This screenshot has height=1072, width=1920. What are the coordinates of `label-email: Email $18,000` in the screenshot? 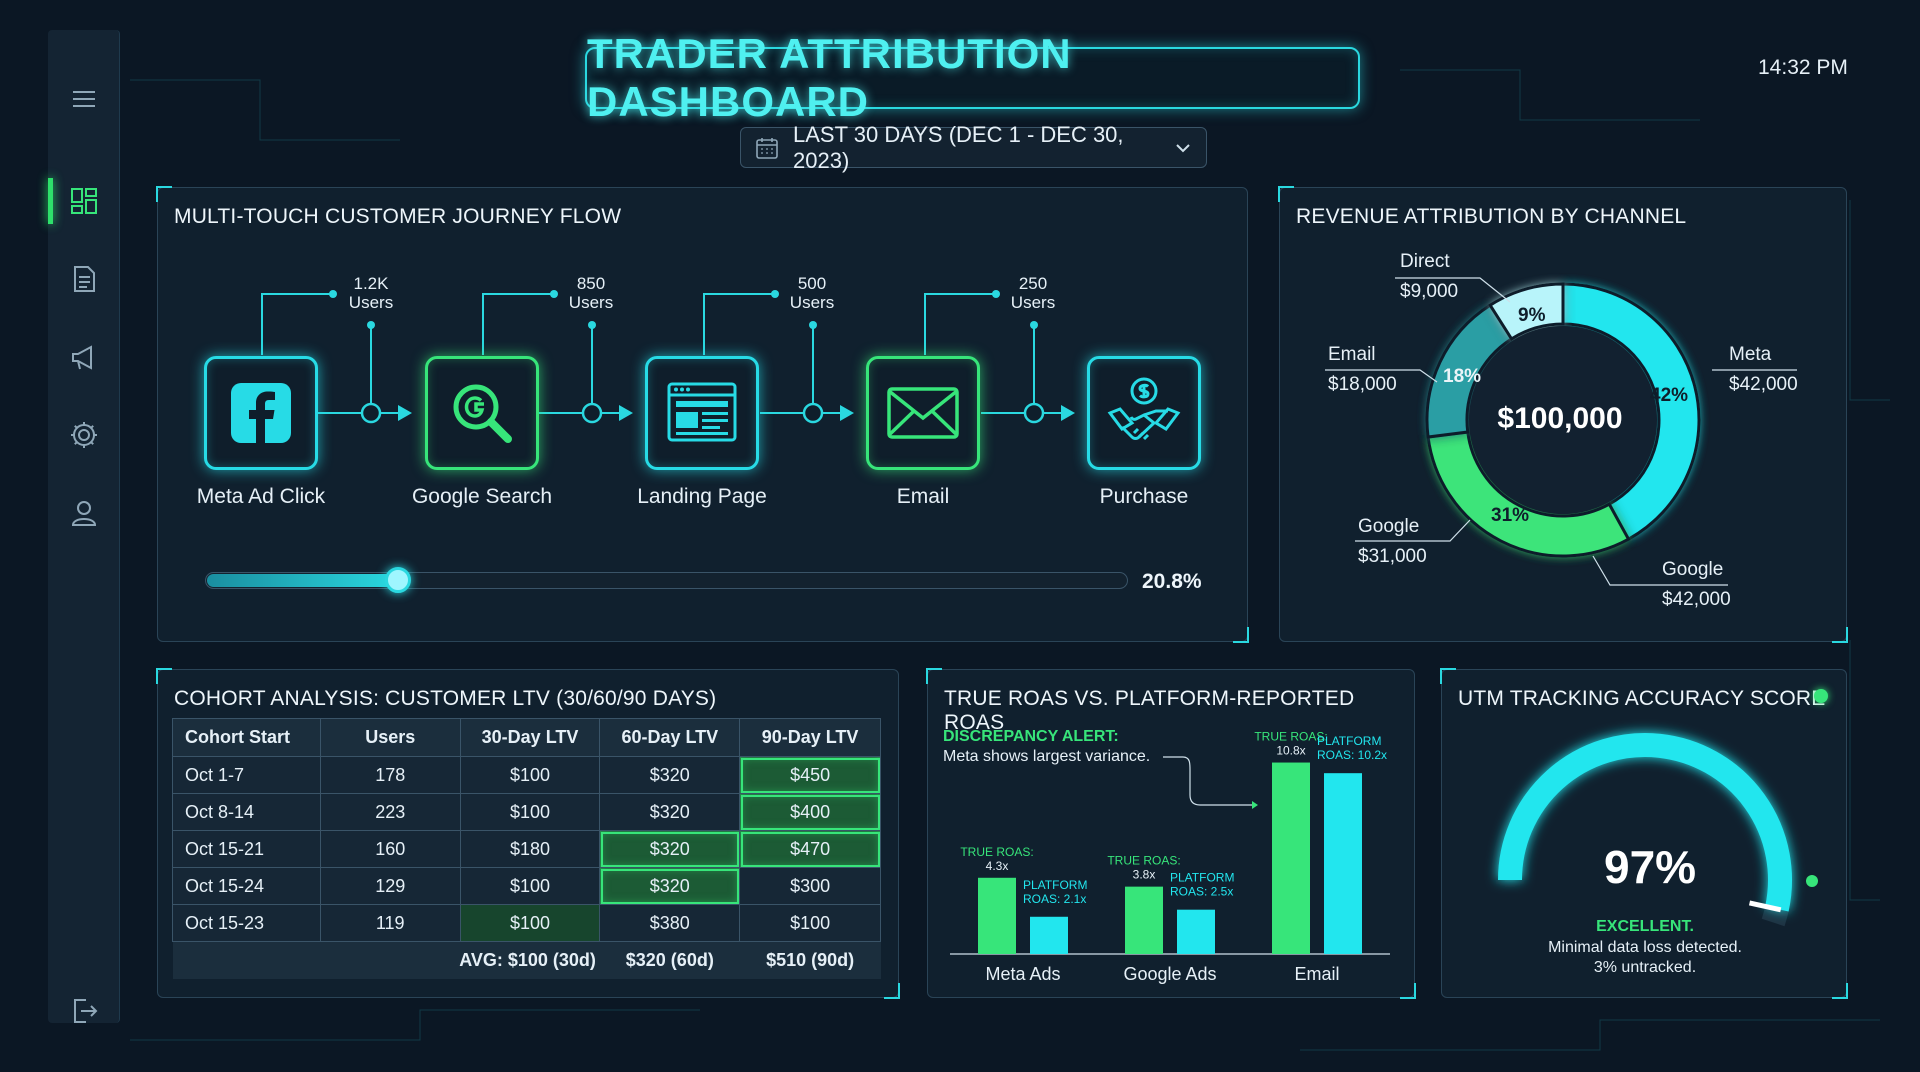 It's located at (1362, 369).